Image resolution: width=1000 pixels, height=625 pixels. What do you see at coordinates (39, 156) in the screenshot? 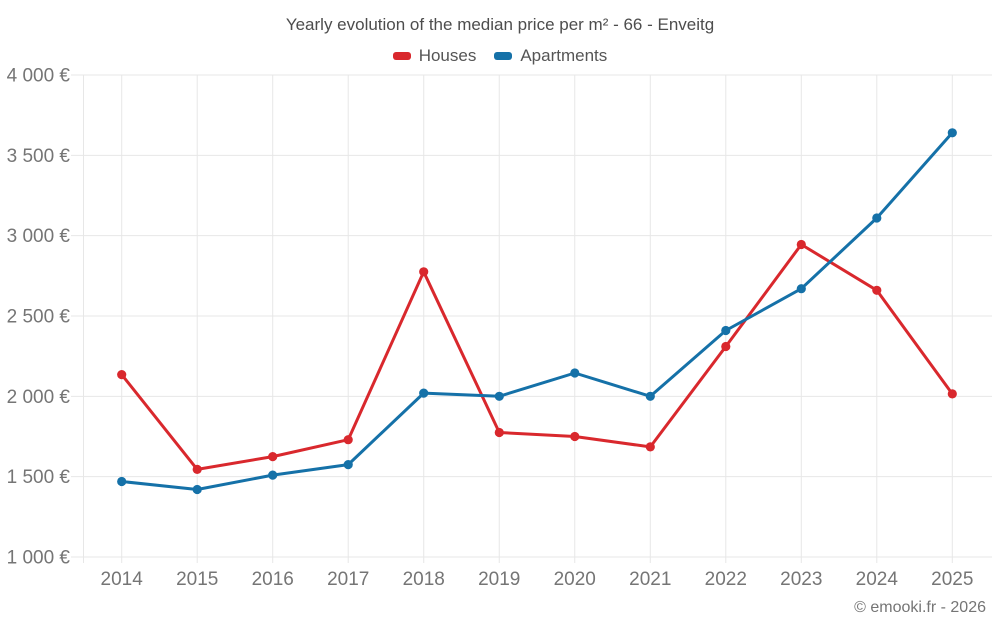
I see `y-tick-label: 3 500 €` at bounding box center [39, 156].